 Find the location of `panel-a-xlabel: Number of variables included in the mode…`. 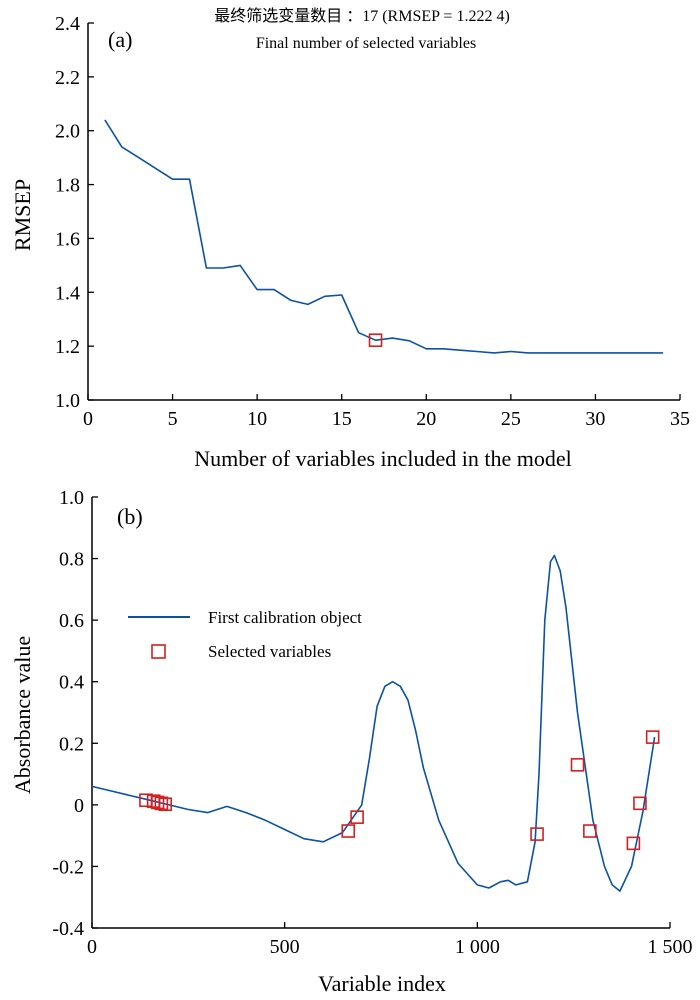

panel-a-xlabel: Number of variables included in the mode… is located at coordinates (383, 458).